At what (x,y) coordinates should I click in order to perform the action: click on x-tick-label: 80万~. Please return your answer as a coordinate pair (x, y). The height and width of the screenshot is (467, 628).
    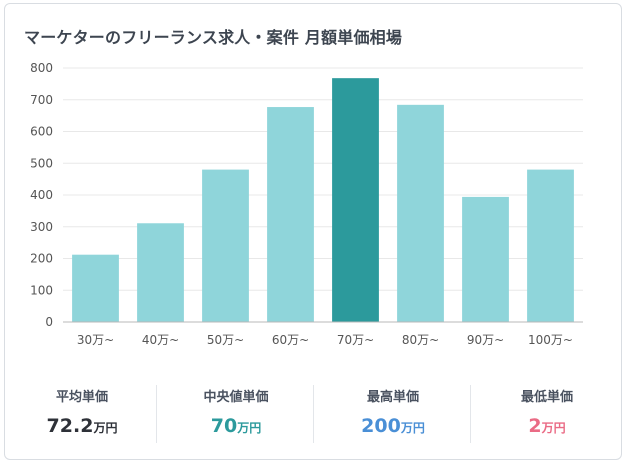
    Looking at the image, I should click on (420, 340).